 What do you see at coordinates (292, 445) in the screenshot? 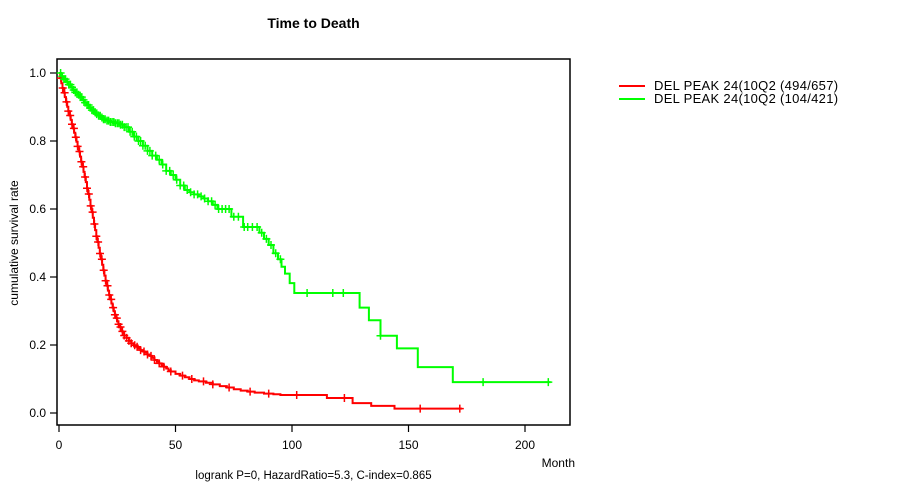
I see `x-tick-label: 100` at bounding box center [292, 445].